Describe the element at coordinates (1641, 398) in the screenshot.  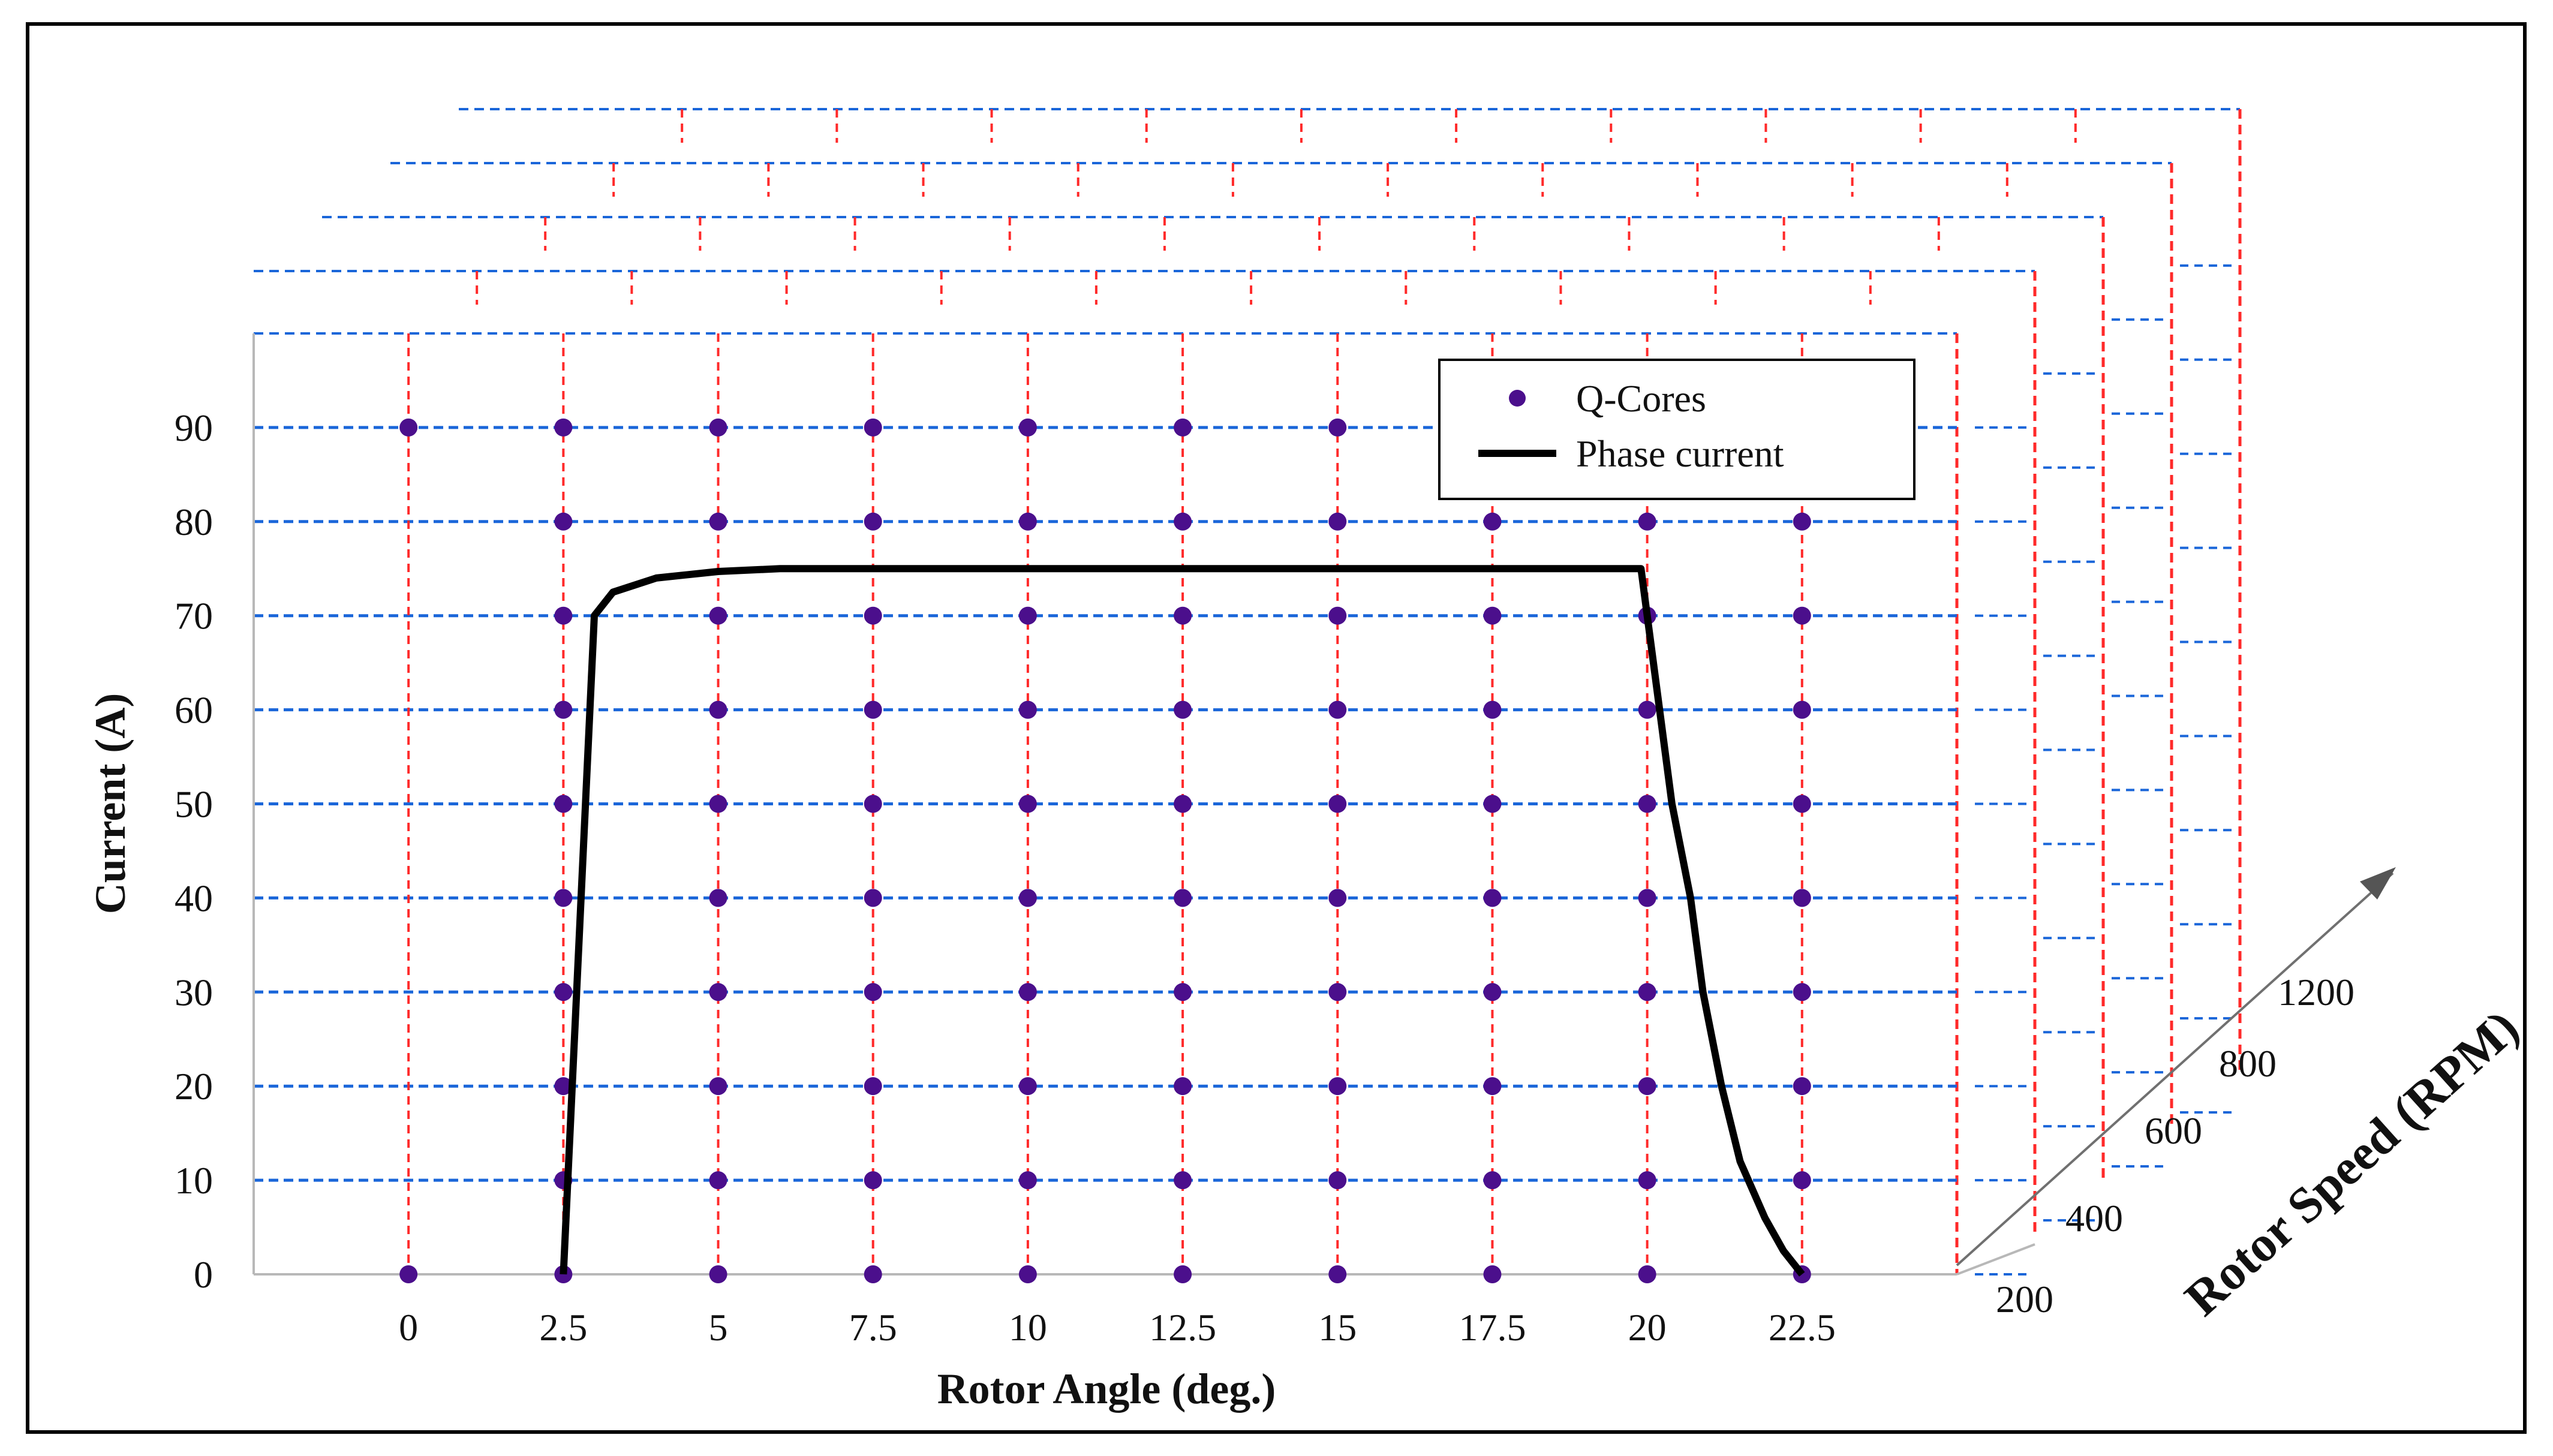
I see `legend-label-q-cores: Q-Cores` at that location.